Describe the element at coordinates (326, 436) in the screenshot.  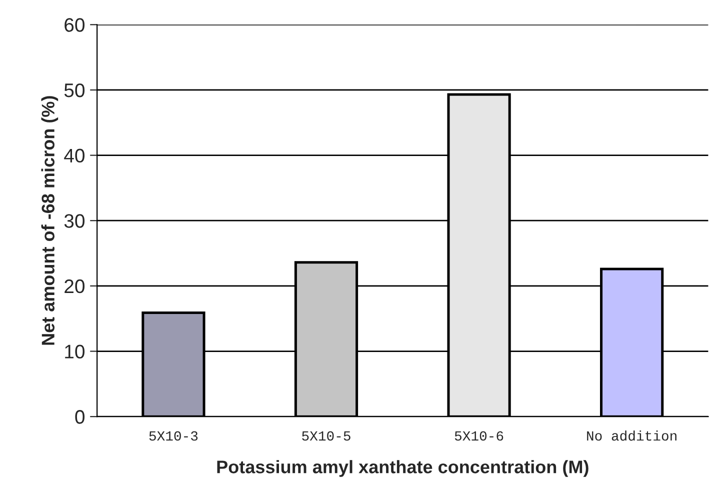
I see `x-tick-label: 5X10-5` at that location.